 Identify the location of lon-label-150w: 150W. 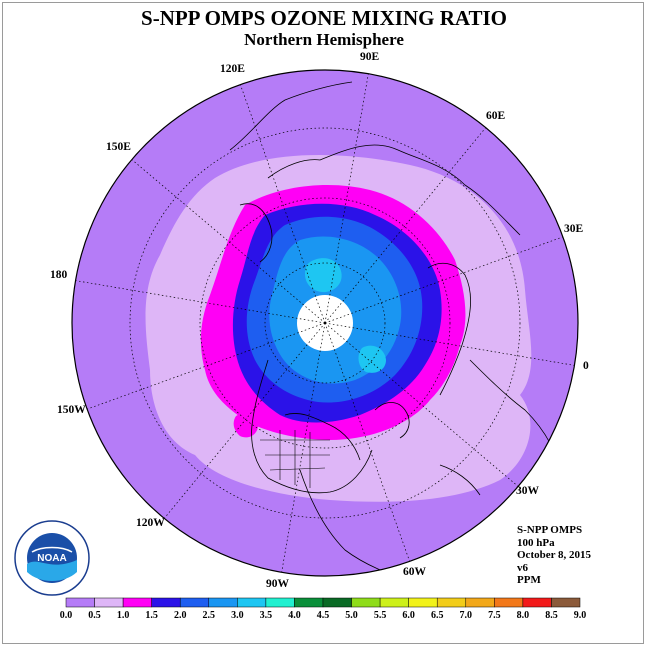
(71, 410).